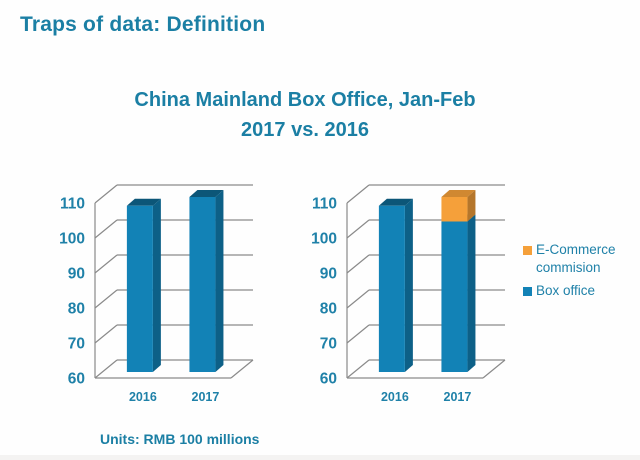 The width and height of the screenshot is (640, 460). I want to click on chart-legend: E-Commerce commision Box office, so click(575, 273).